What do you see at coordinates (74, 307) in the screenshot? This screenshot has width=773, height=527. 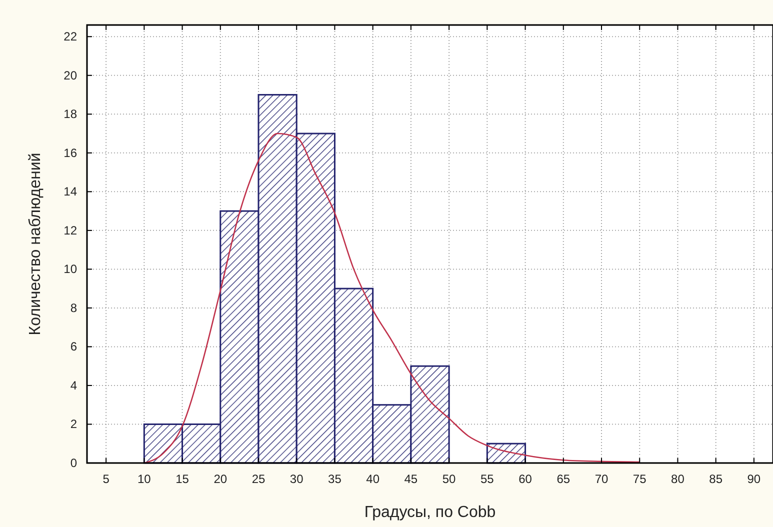 I see `y-tick-label: 8` at bounding box center [74, 307].